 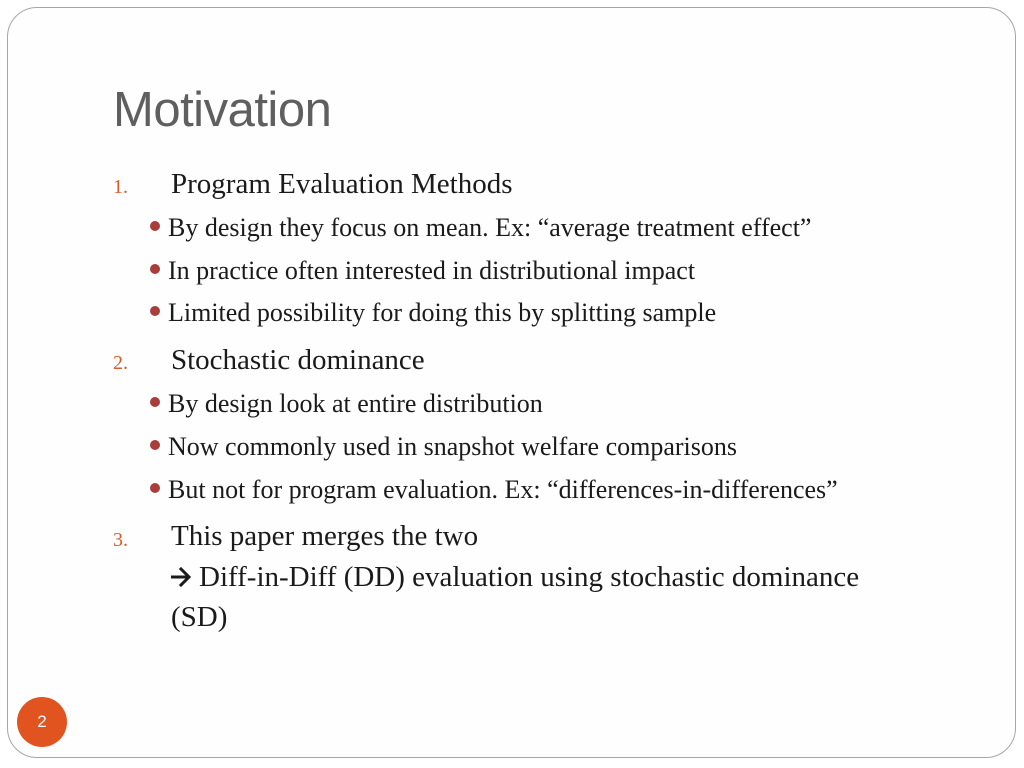 I want to click on item-heading: Program Evaluation Methods, so click(x=342, y=184).